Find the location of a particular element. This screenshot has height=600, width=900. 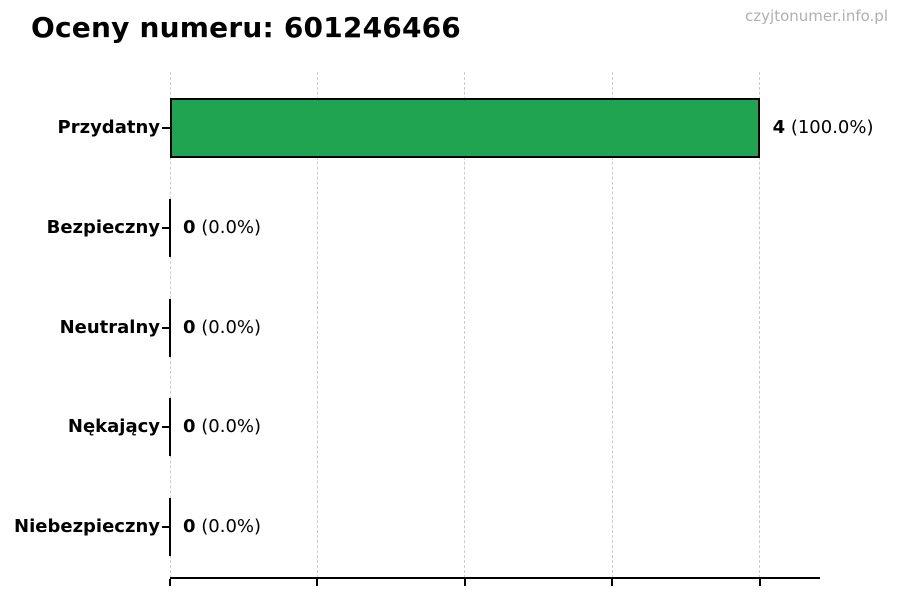

bar is located at coordinates (465, 128).